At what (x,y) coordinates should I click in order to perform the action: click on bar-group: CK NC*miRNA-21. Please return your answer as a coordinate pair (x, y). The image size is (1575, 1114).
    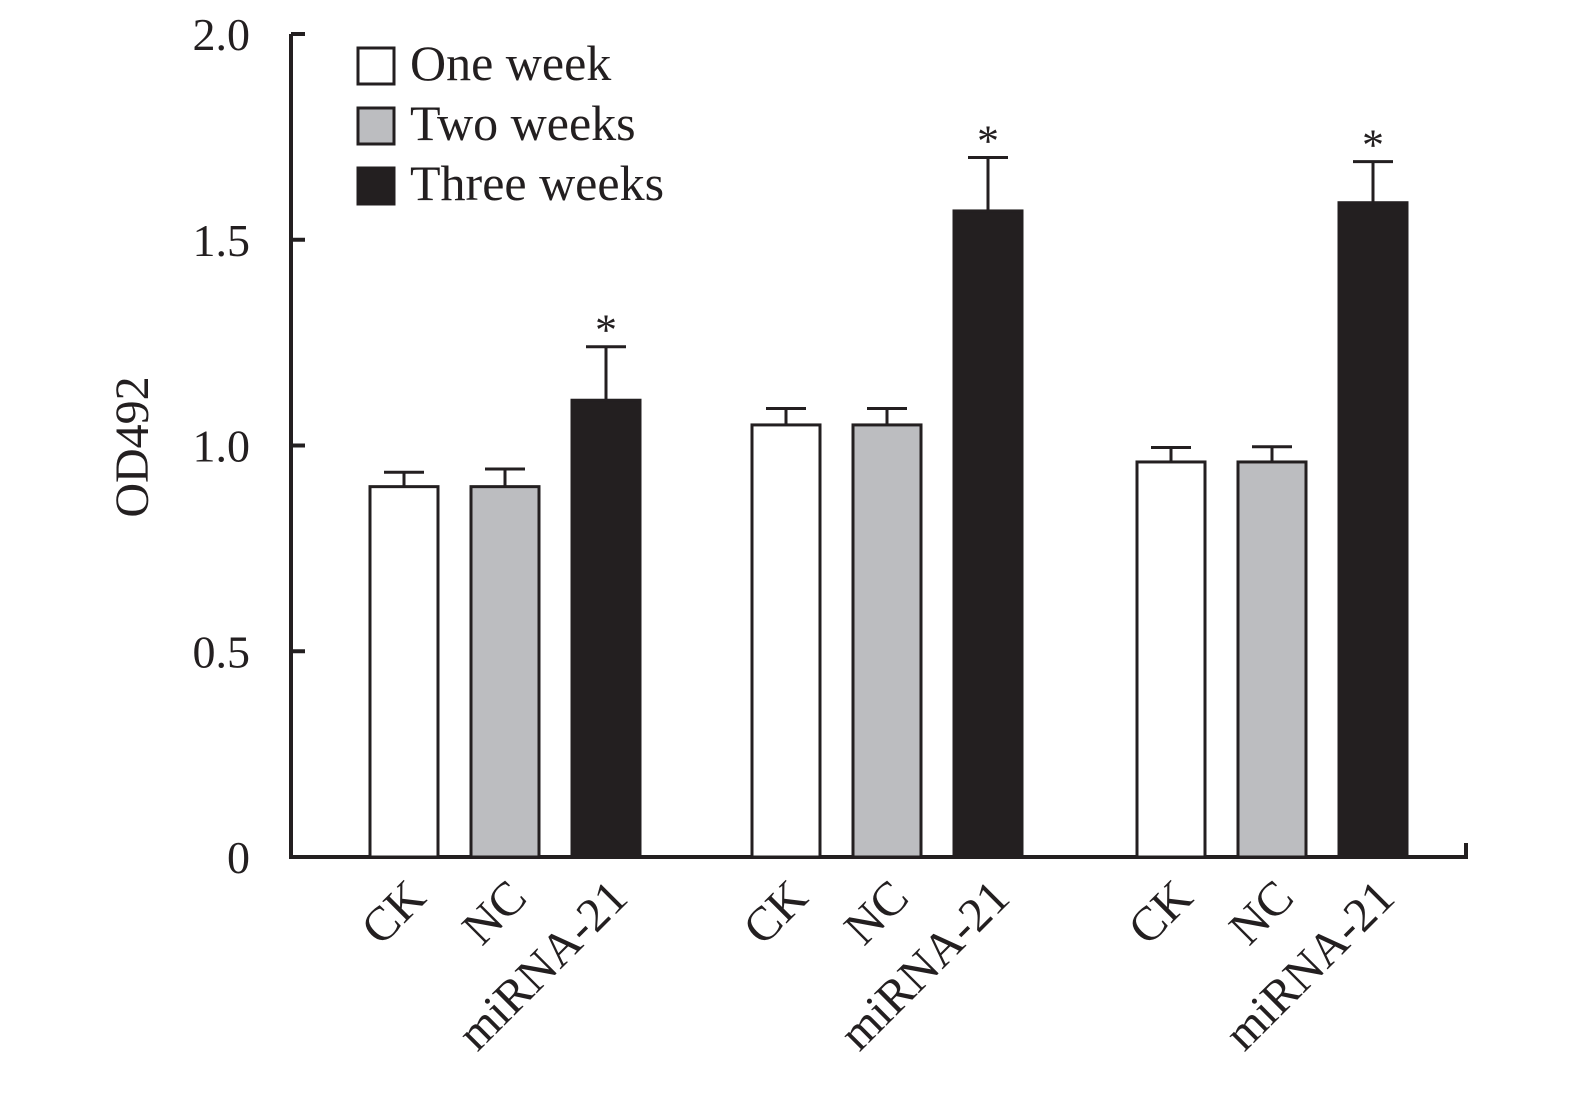
    Looking at the image, I should click on (496, 683).